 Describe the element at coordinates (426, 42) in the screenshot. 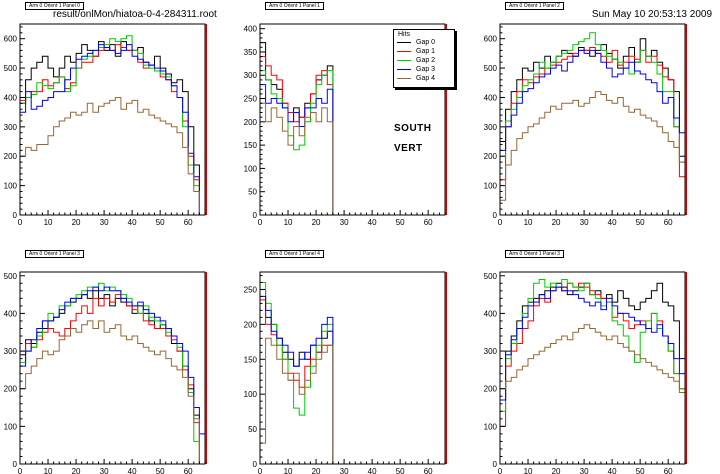

I see `legend-label: Gap 0` at that location.